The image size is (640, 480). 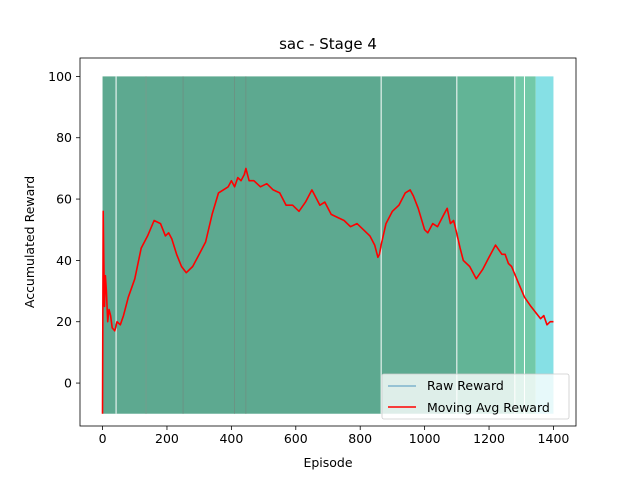 I want to click on x-tick-label: 400, so click(x=231, y=438).